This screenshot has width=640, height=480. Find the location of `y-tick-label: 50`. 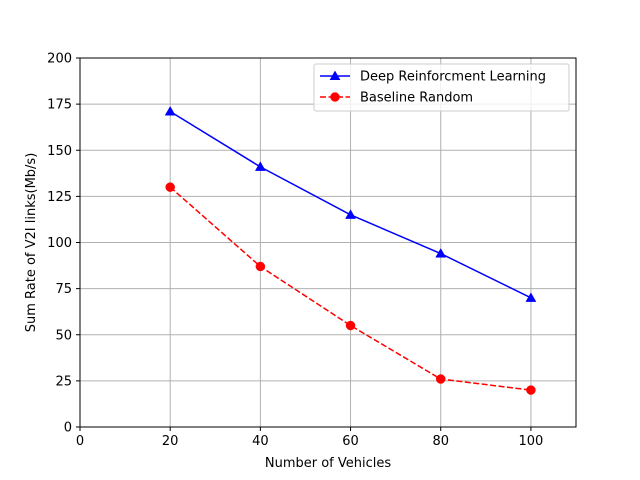

y-tick-label: 50 is located at coordinates (63, 335).